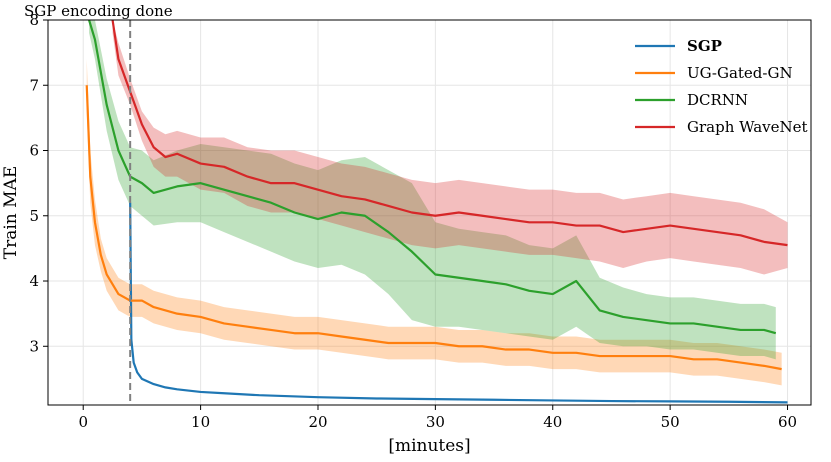  I want to click on legend-label-sgp: SGP, so click(704, 46).